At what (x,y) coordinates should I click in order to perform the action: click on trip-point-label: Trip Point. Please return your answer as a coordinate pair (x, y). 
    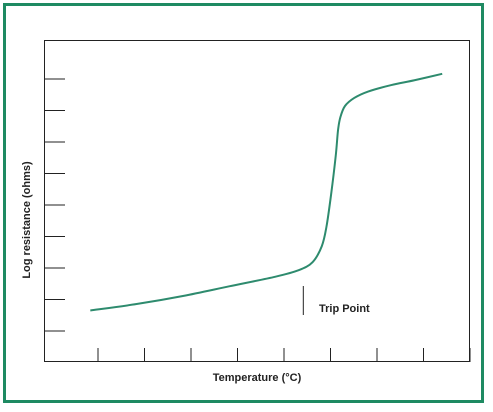
    Looking at the image, I should click on (344, 309).